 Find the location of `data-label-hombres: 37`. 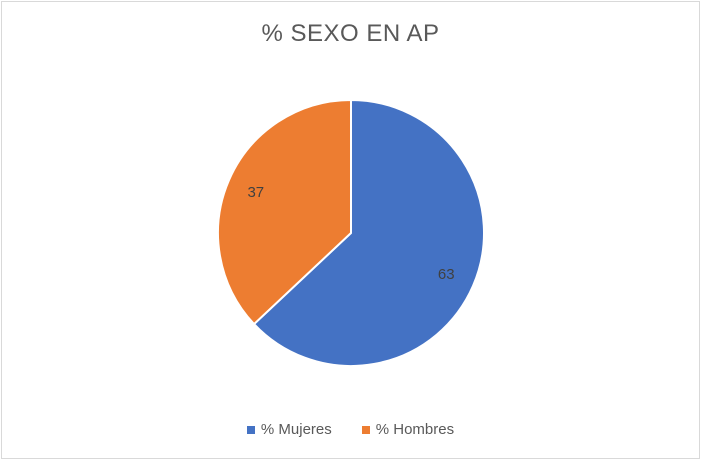

data-label-hombres: 37 is located at coordinates (255, 192).